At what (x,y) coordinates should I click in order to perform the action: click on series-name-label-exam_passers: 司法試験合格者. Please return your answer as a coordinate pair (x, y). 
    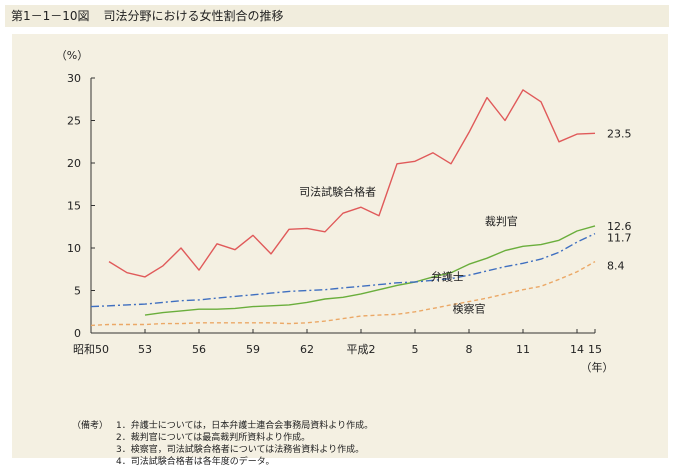
    Looking at the image, I should click on (337, 191).